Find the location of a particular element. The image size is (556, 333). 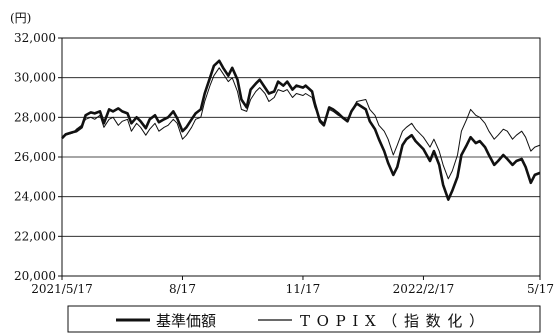

y-tick-label: 20,000 is located at coordinates (35, 276).